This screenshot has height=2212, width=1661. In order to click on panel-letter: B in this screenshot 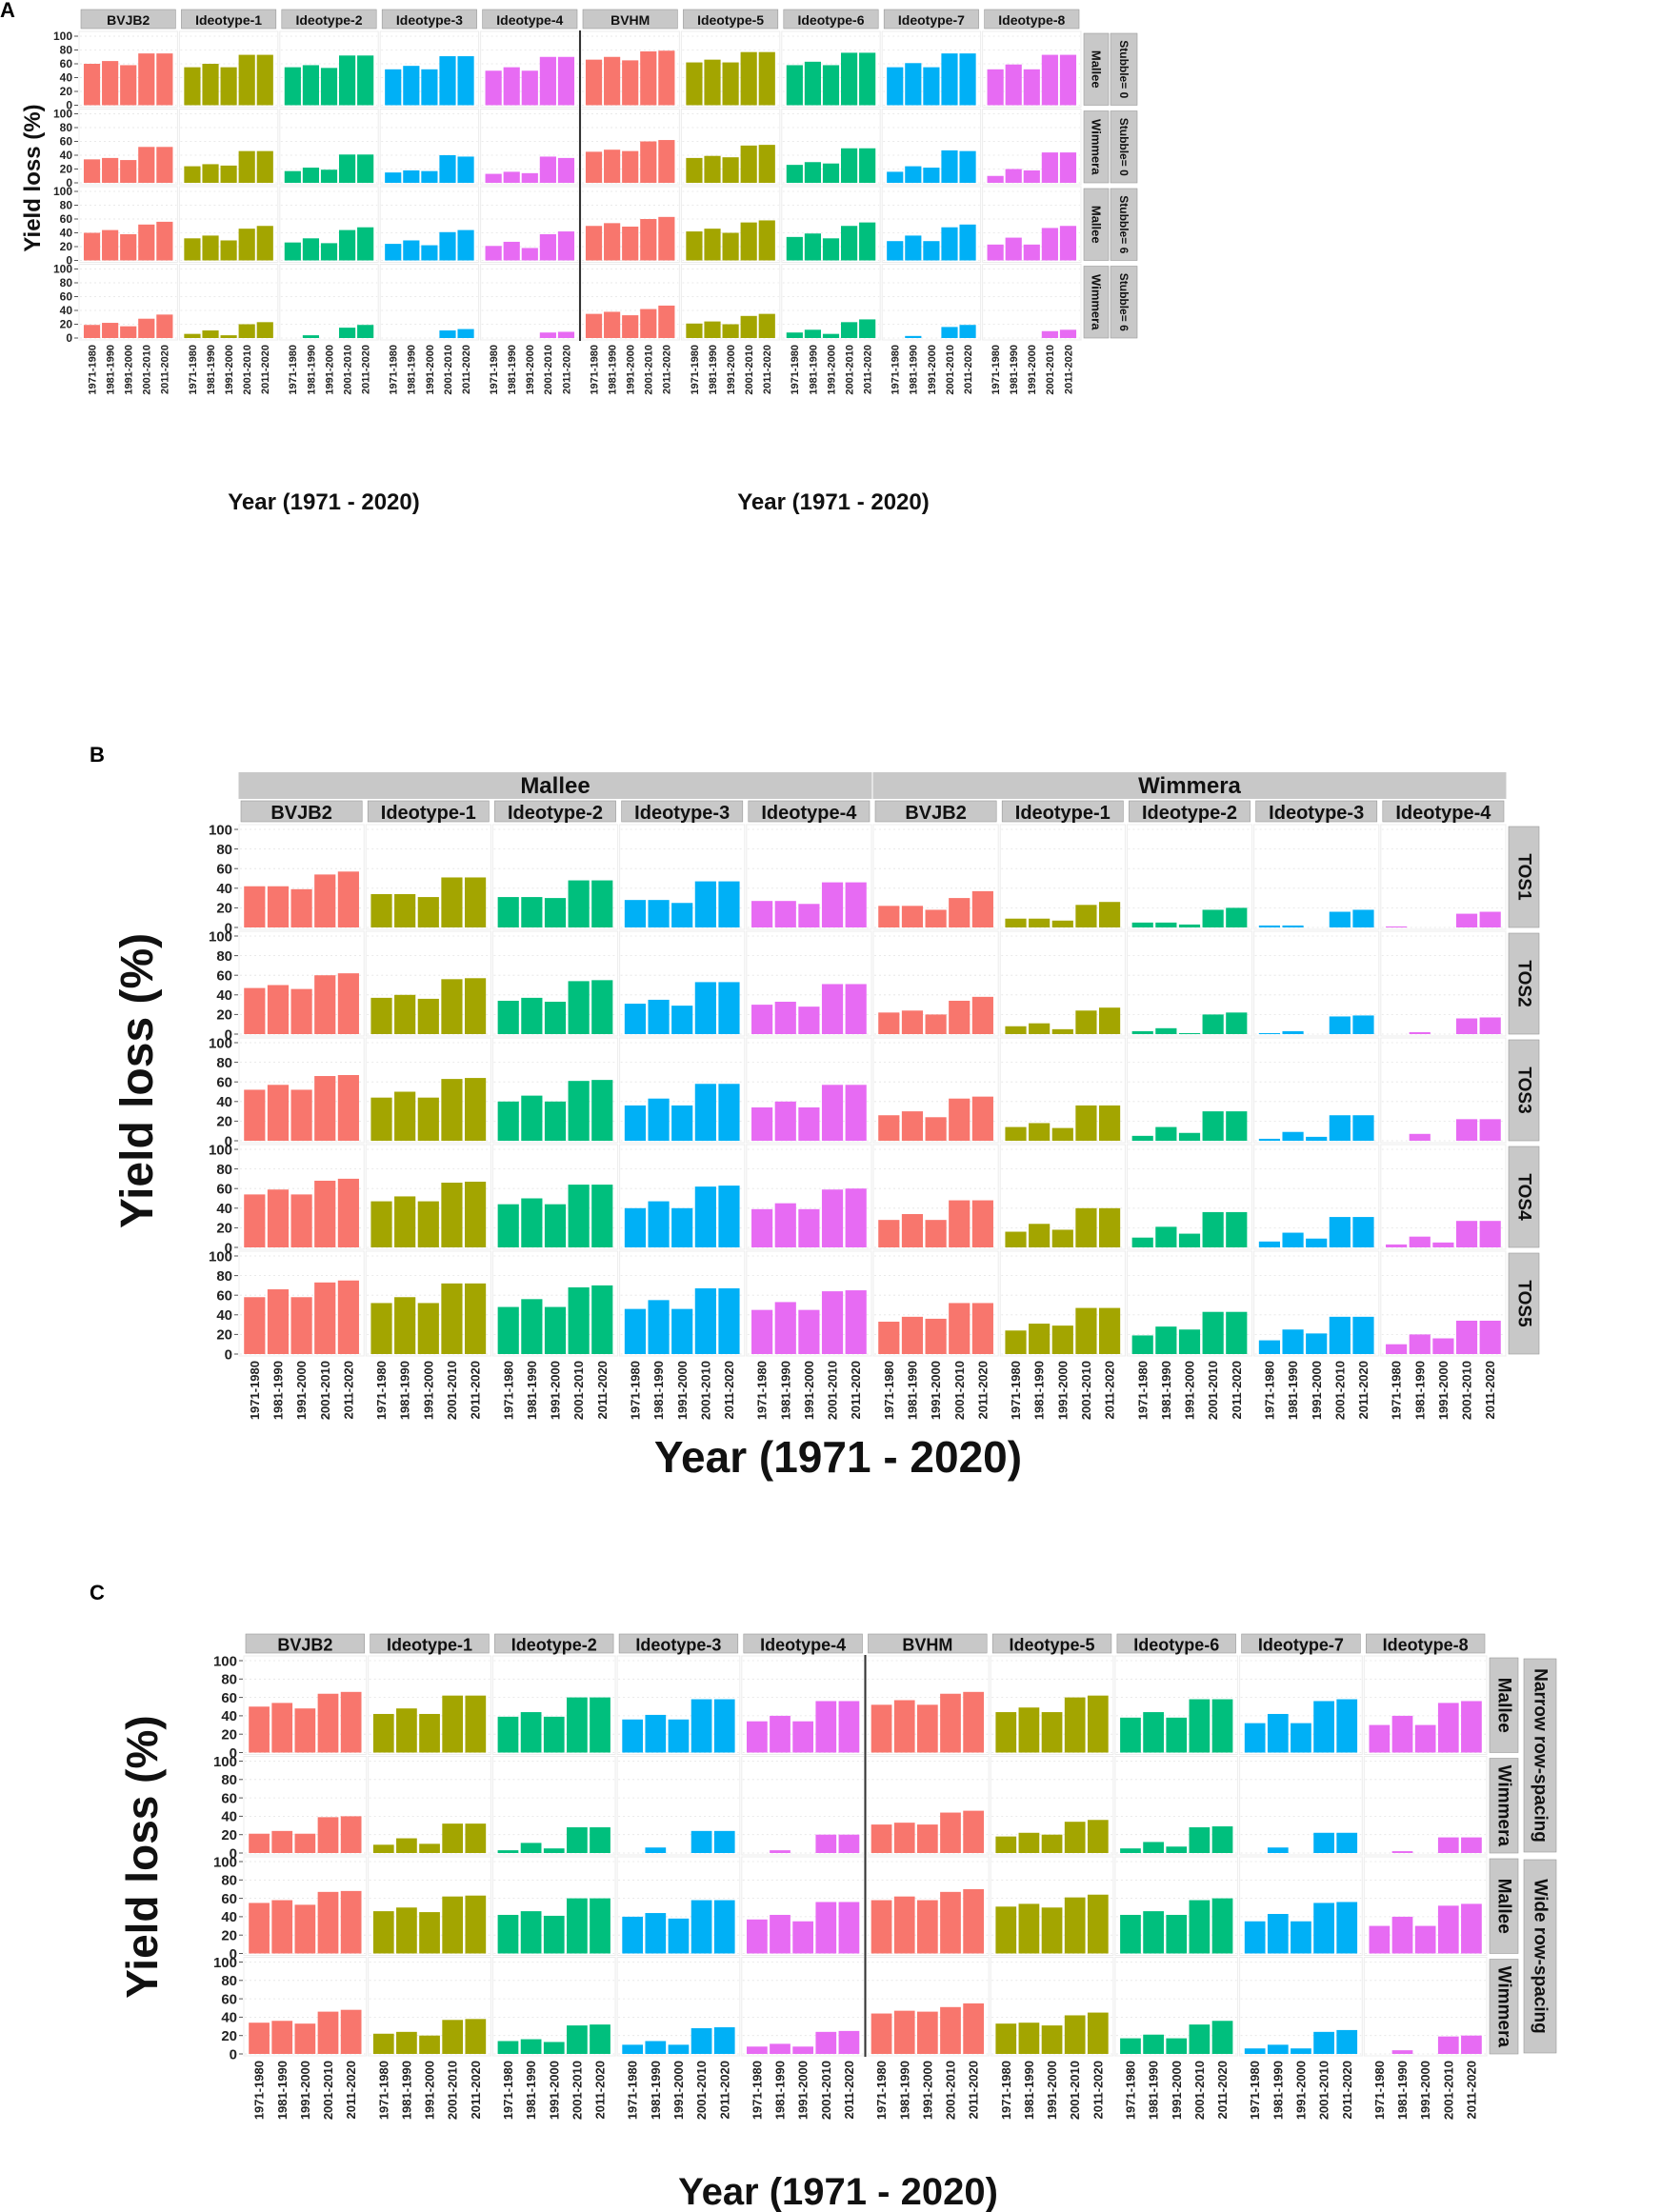, I will do `click(97, 755)`.